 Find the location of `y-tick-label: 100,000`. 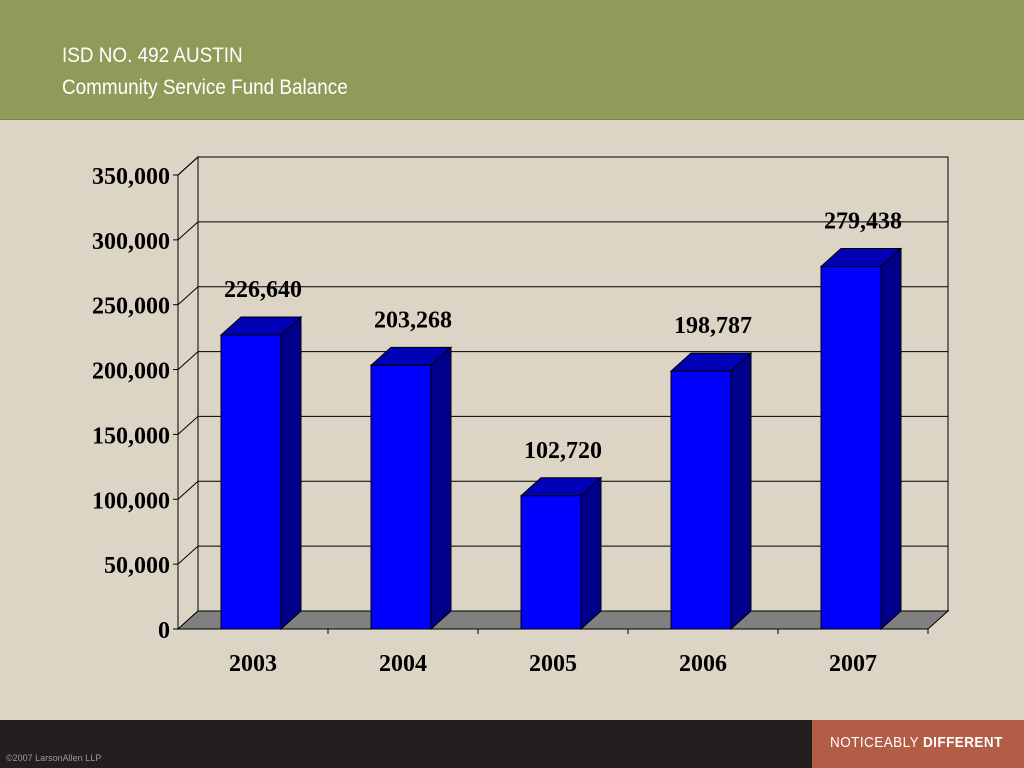

y-tick-label: 100,000 is located at coordinates (131, 501).